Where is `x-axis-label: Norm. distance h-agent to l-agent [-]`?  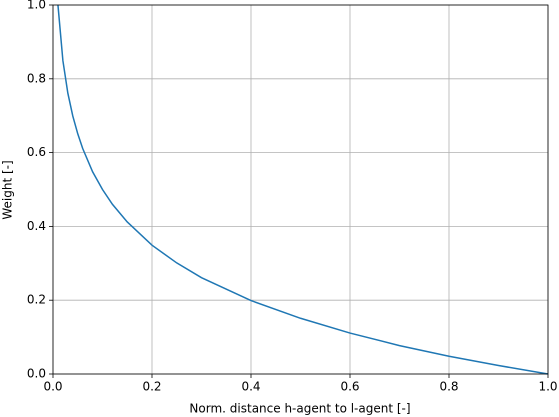 x-axis-label: Norm. distance h-agent to l-agent [-] is located at coordinates (299, 409).